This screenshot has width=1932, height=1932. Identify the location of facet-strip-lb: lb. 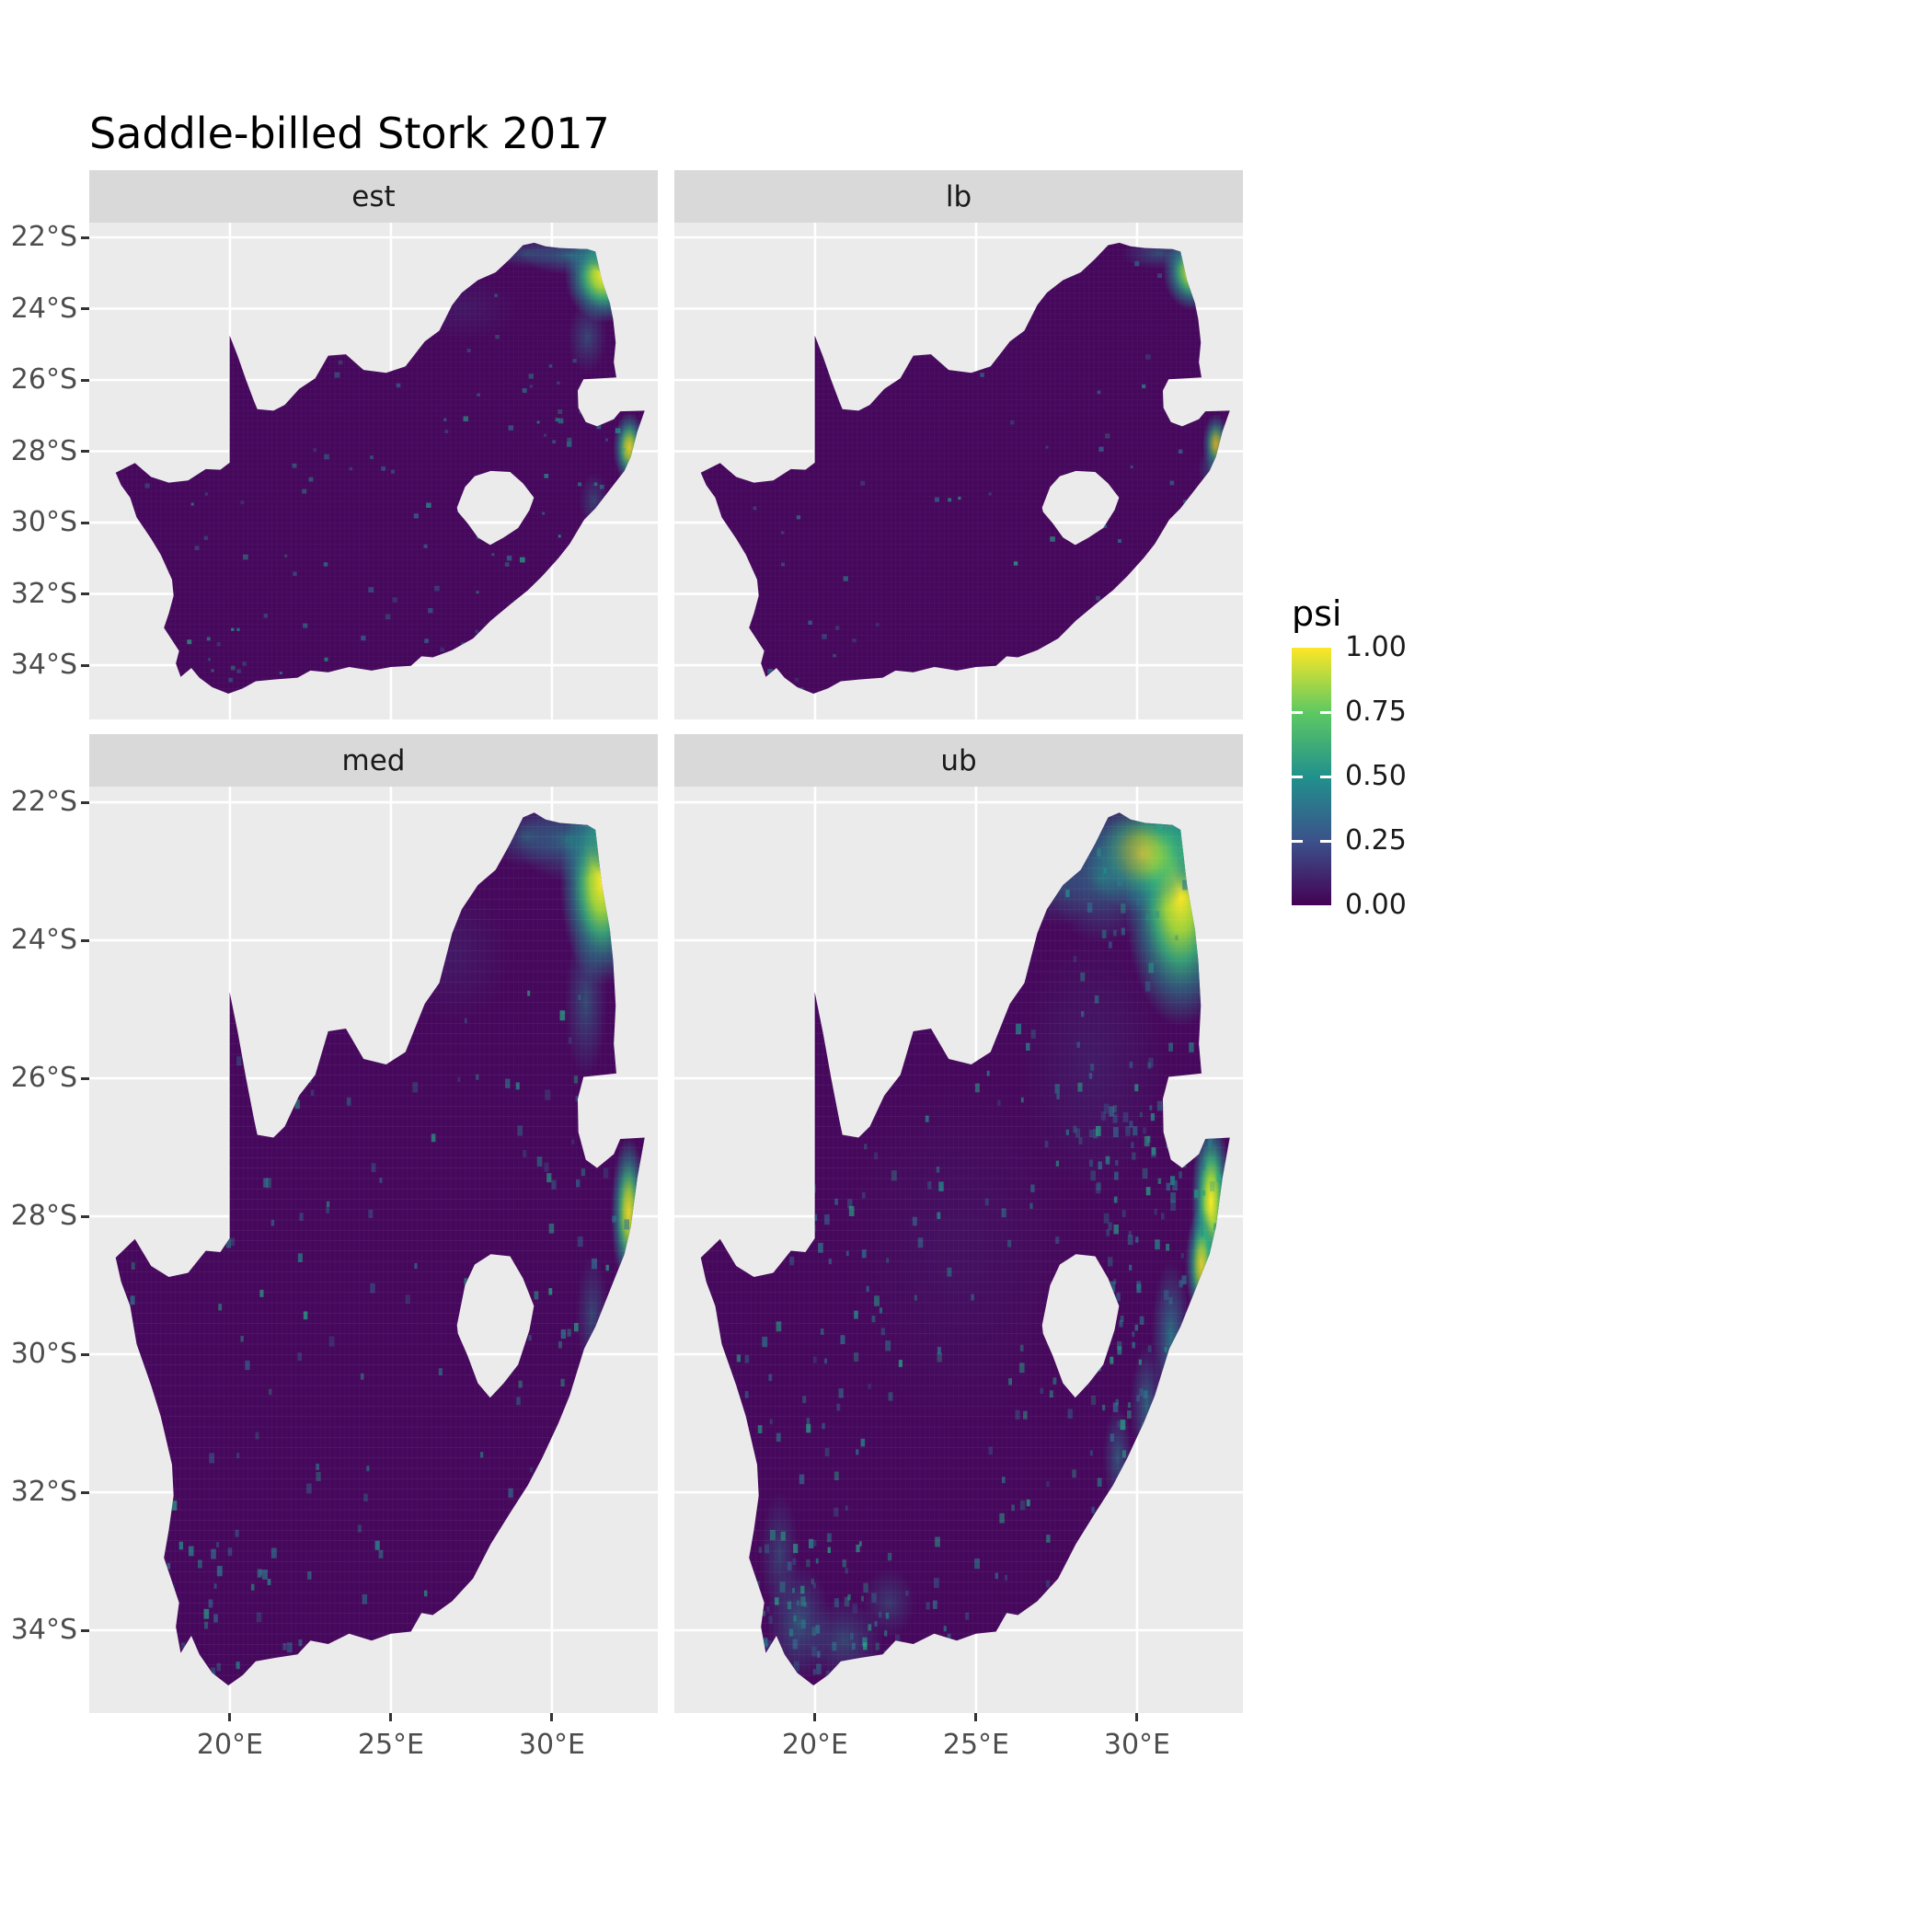
(958, 196).